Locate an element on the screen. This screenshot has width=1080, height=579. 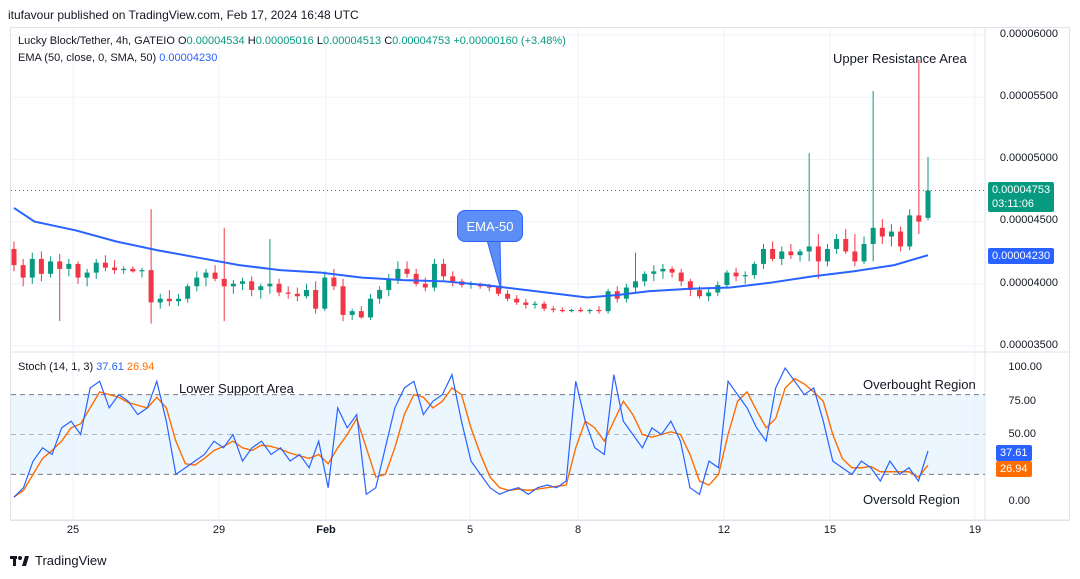
stoch-d-tag: 26.94 is located at coordinates (1014, 469).